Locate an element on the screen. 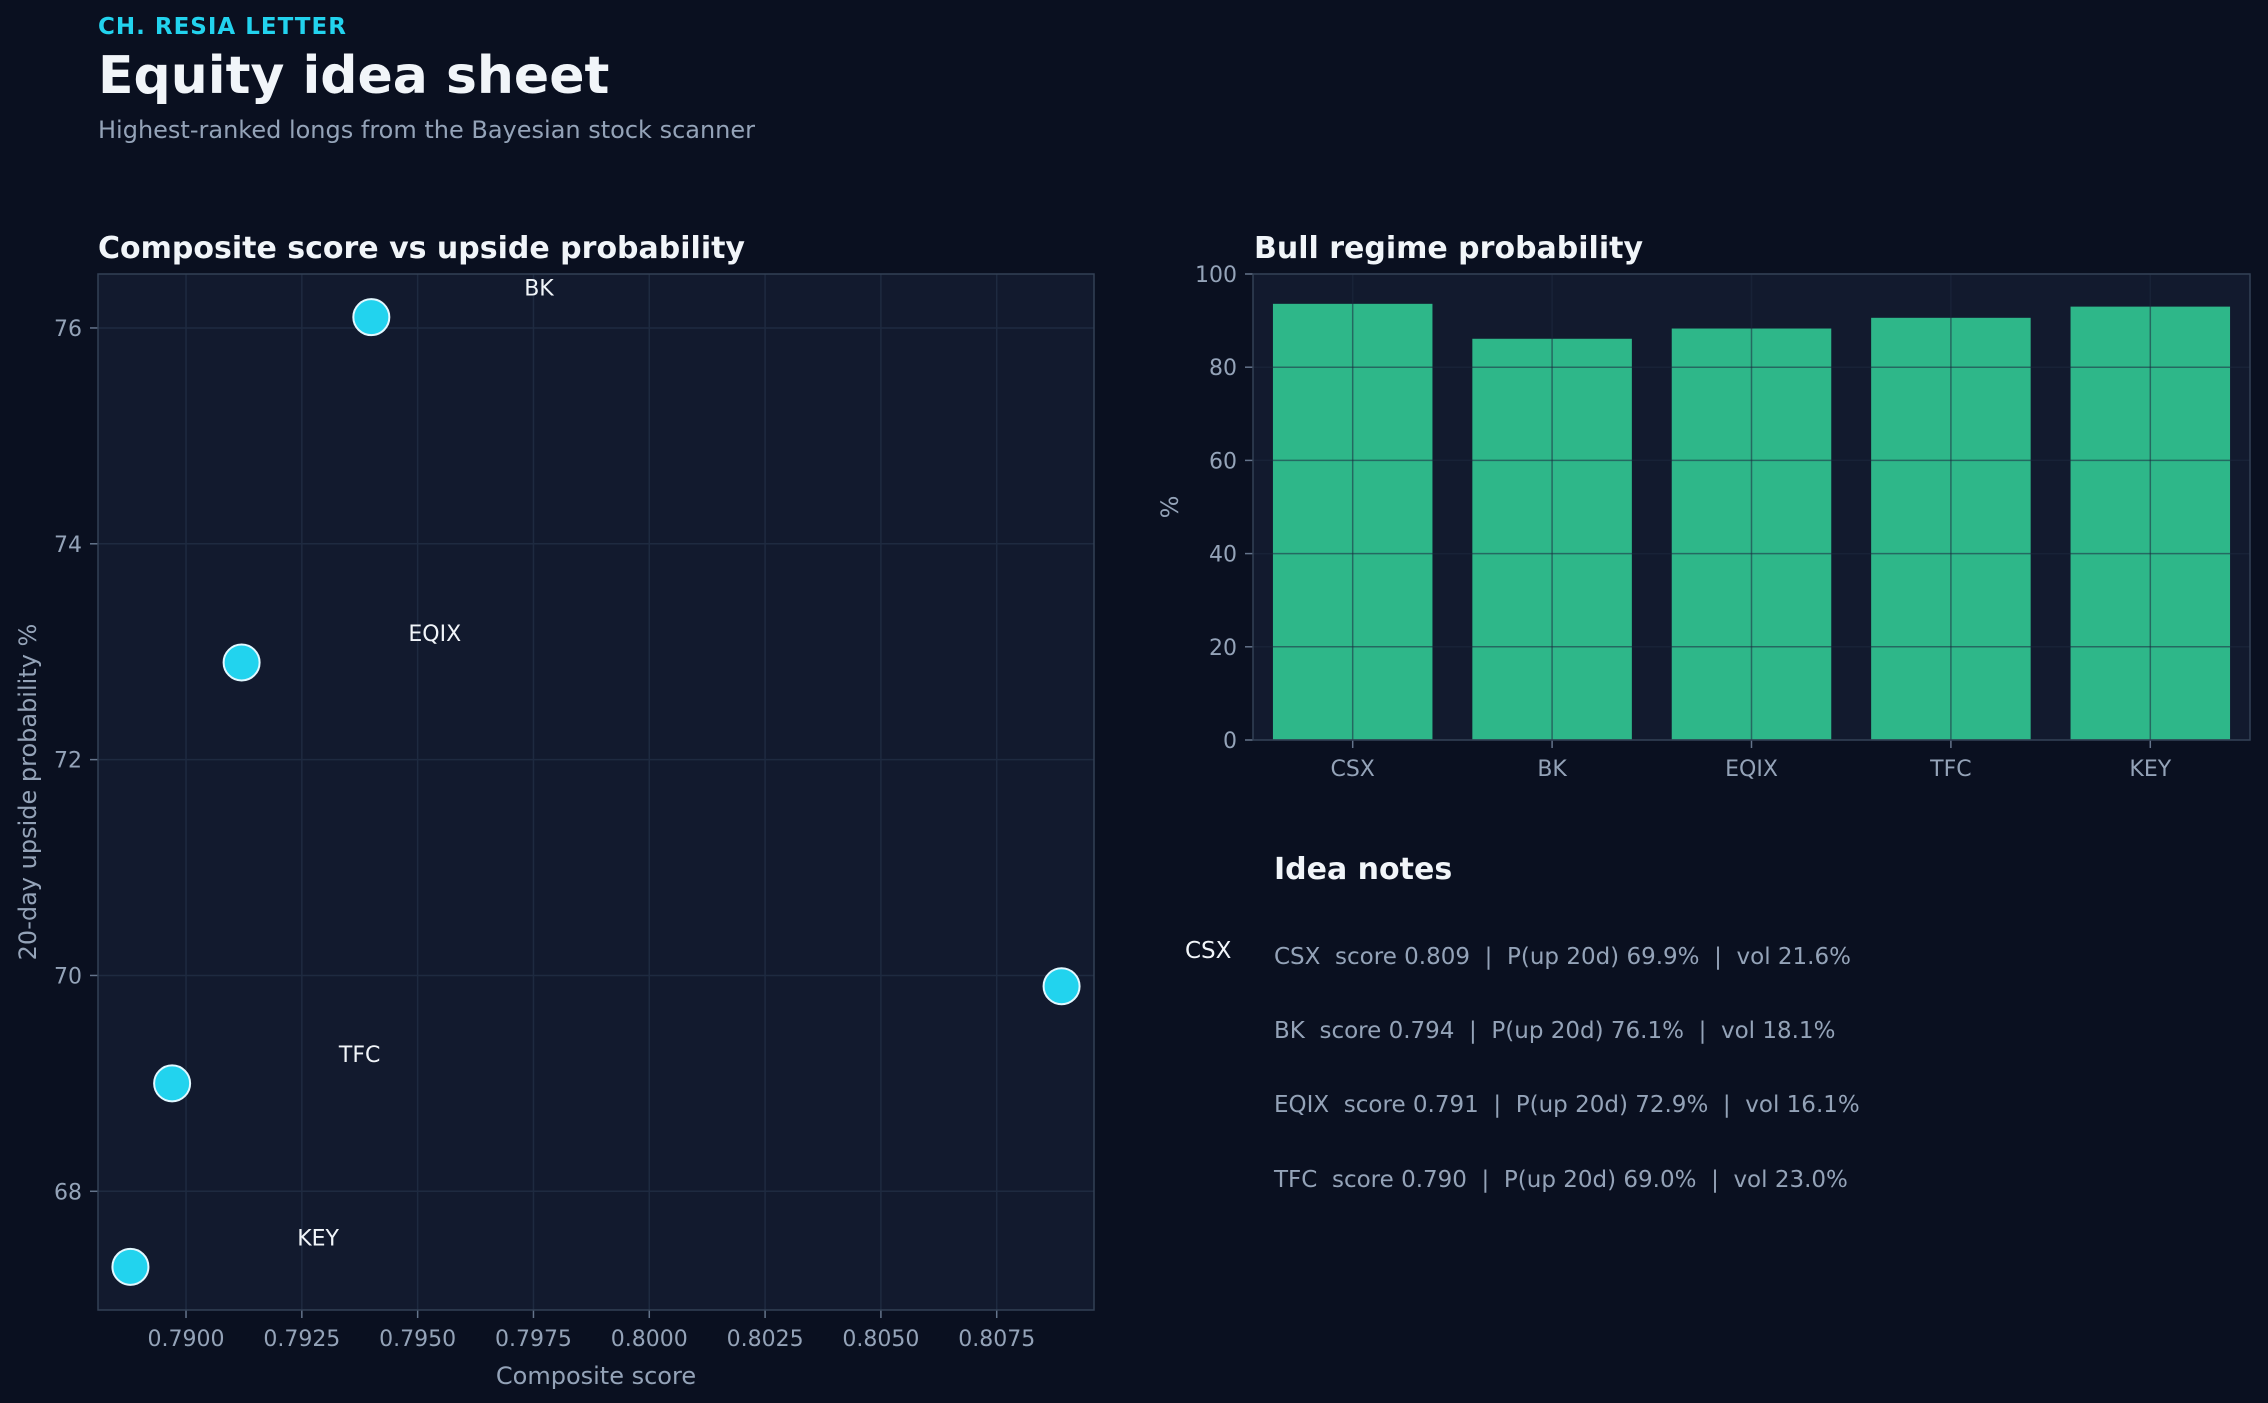  bar-y-tick-label: 60 is located at coordinates (1223, 461).